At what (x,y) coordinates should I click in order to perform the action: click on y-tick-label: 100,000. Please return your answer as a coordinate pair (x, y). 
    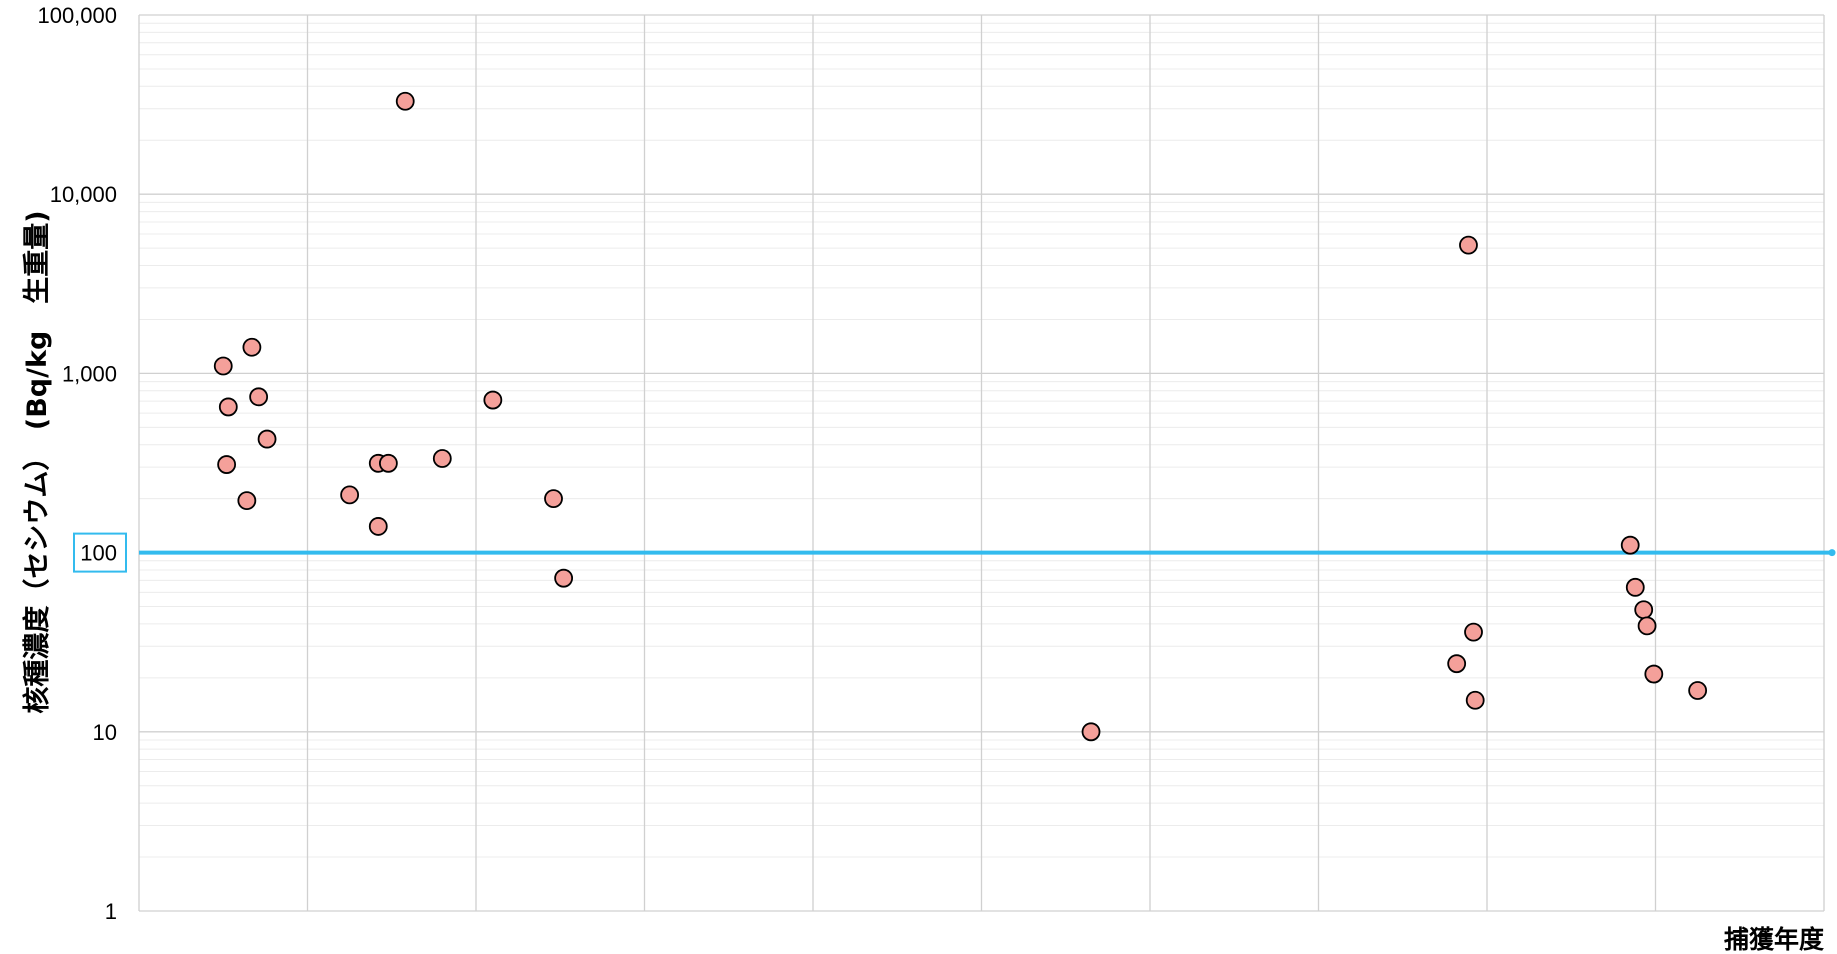
    Looking at the image, I should click on (77, 15).